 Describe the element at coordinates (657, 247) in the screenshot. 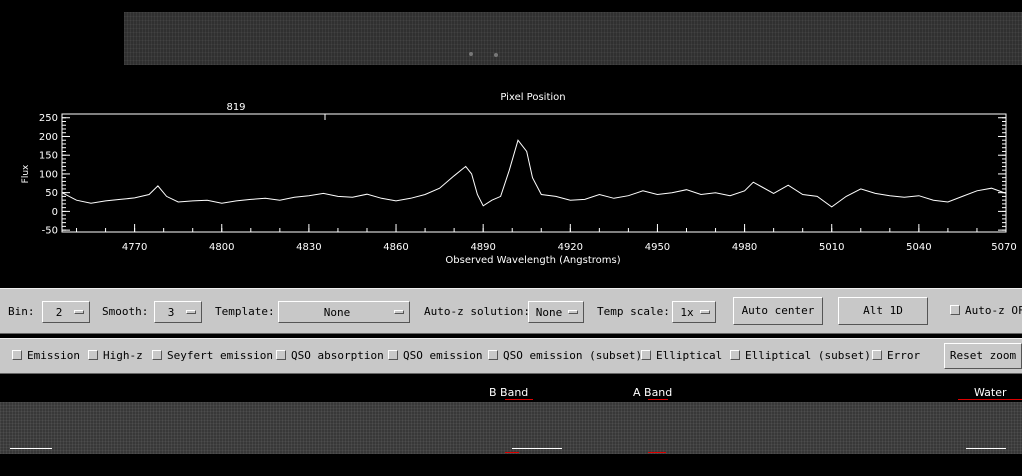

I see `x-tick-label: 4950` at that location.